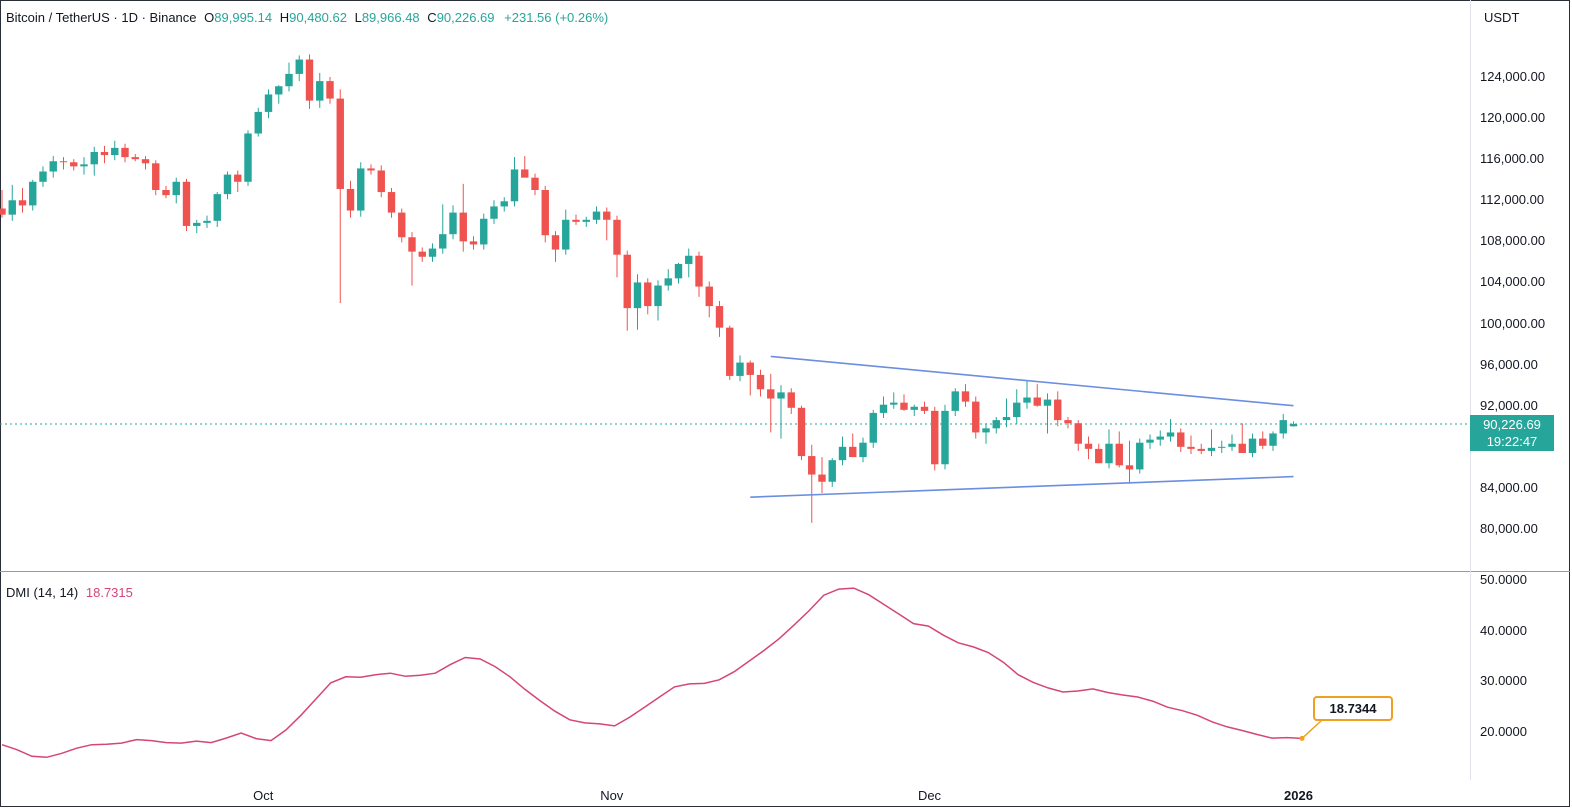 The width and height of the screenshot is (1572, 809). Describe the element at coordinates (42, 592) in the screenshot. I see `dmi-name: DMI (14, 14)` at that location.